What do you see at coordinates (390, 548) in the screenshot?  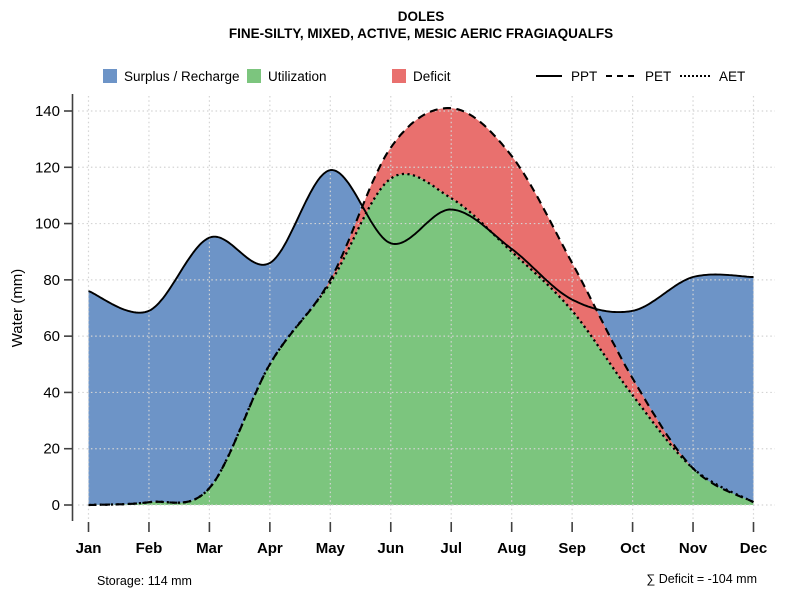 I see `x-tick-label: Jun` at bounding box center [390, 548].